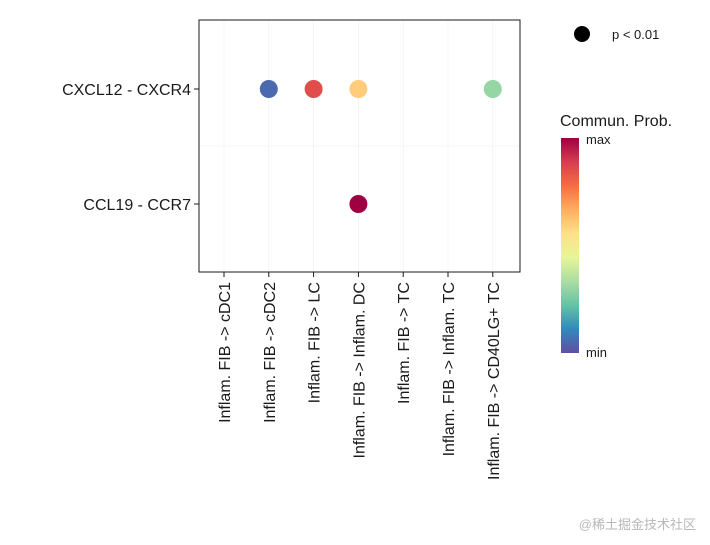 Image resolution: width=710 pixels, height=545 pixels. I want to click on color-legend-max: max, so click(598, 139).